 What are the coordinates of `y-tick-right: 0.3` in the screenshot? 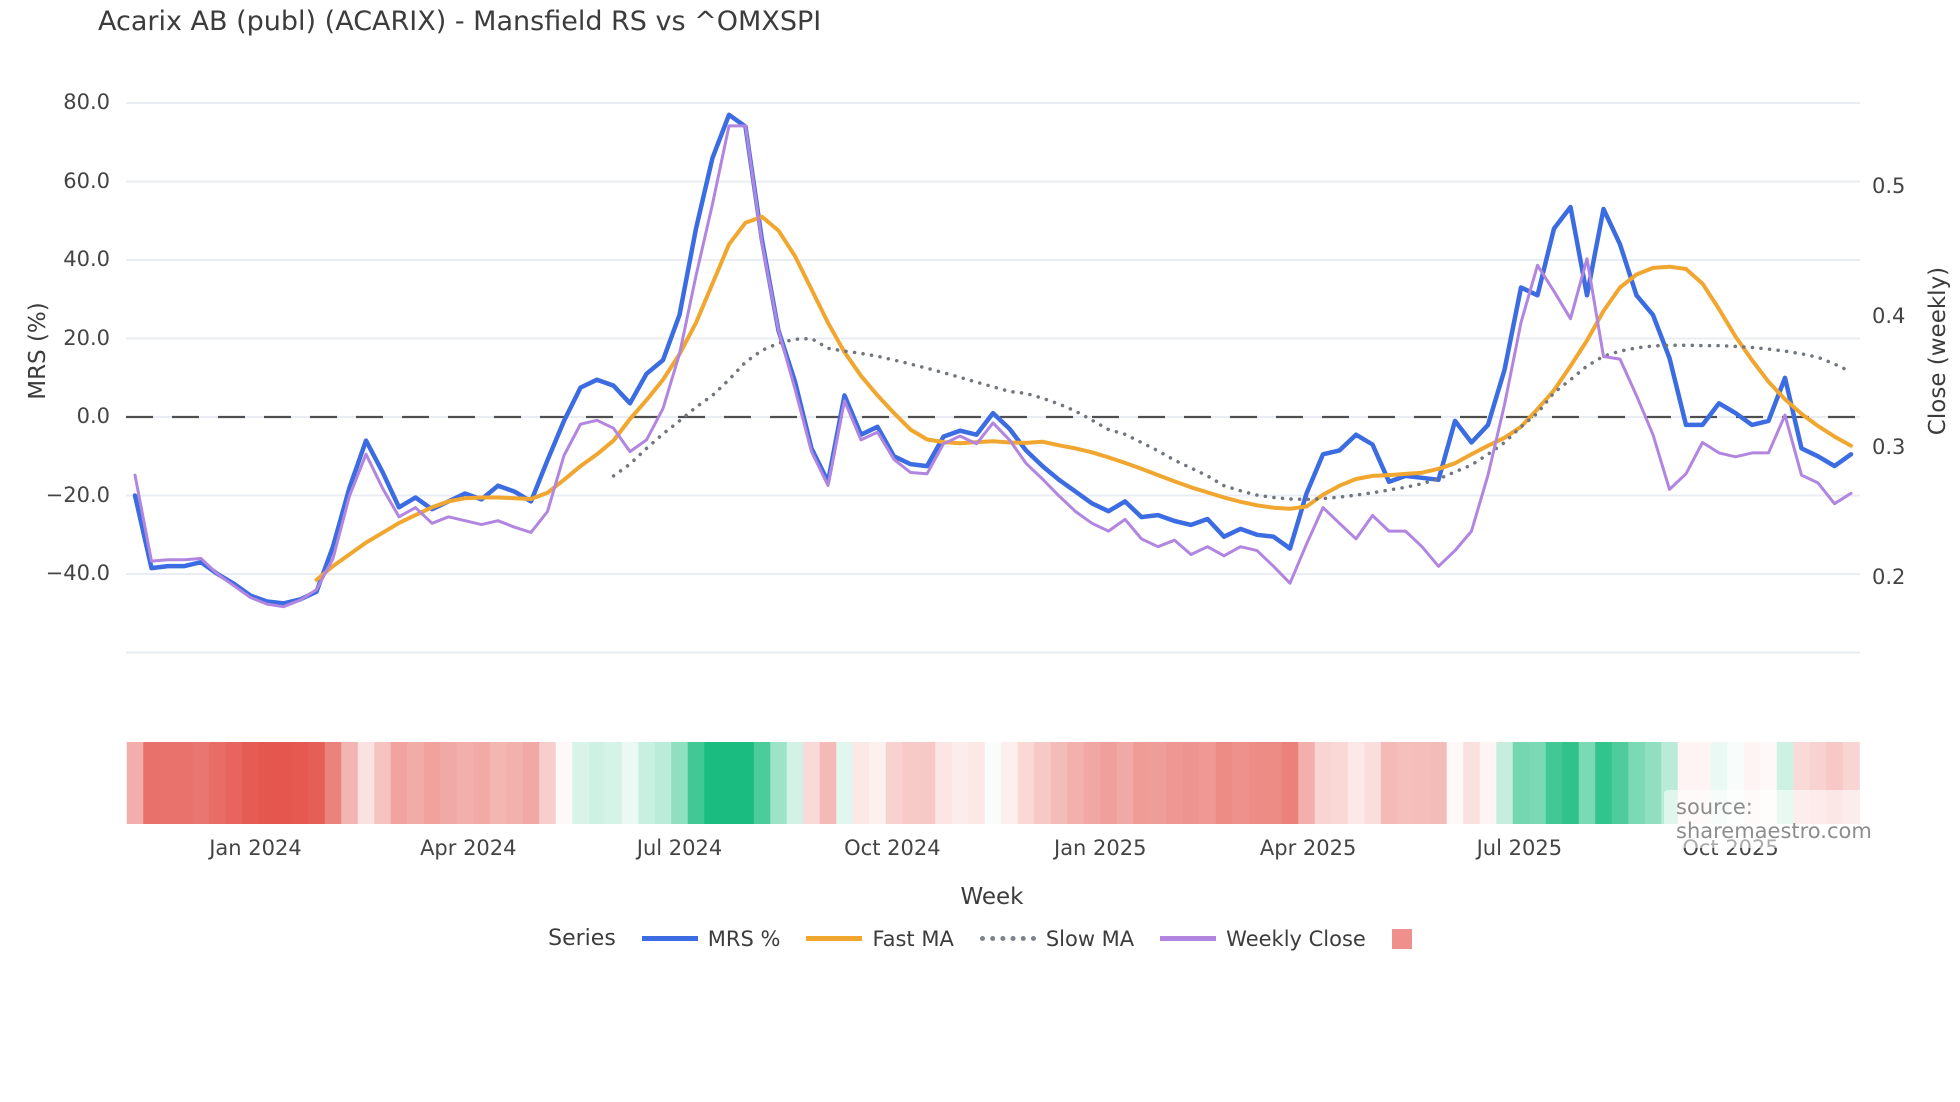 It's located at (1889, 446).